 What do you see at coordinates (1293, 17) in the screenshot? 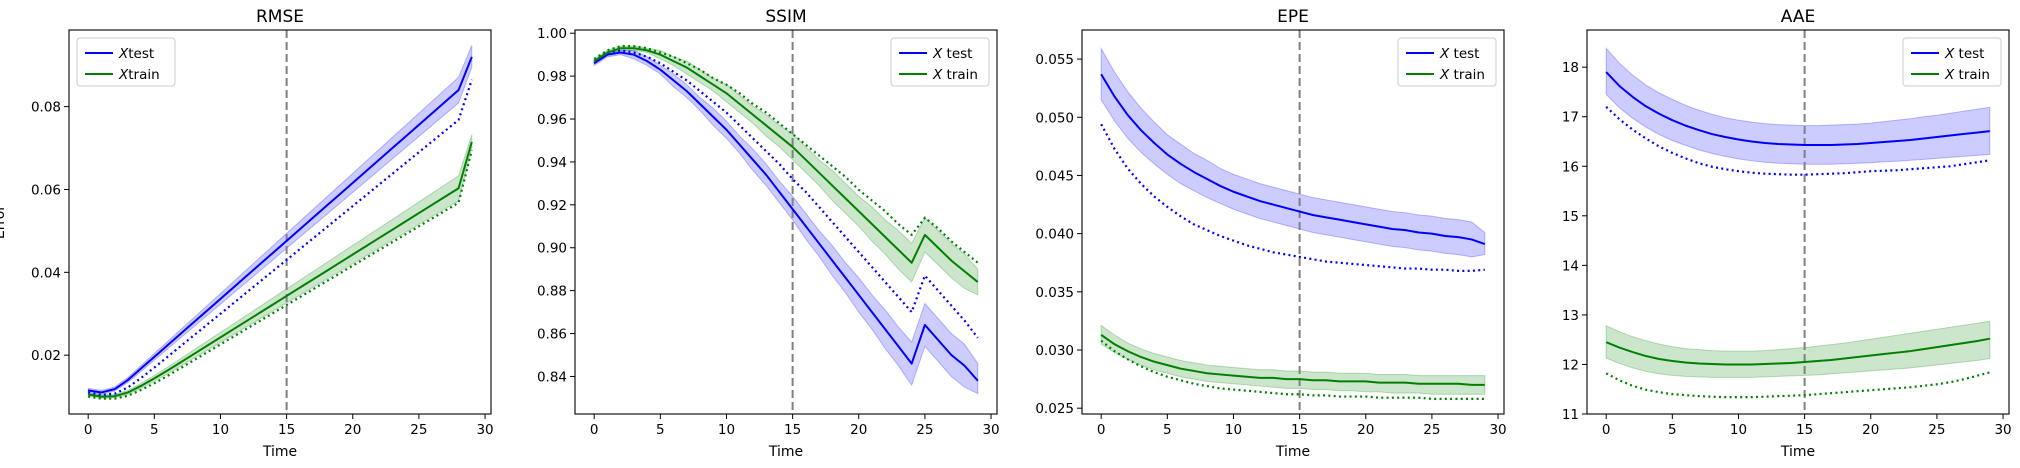
I see `subplot-title: EPE` at bounding box center [1293, 17].